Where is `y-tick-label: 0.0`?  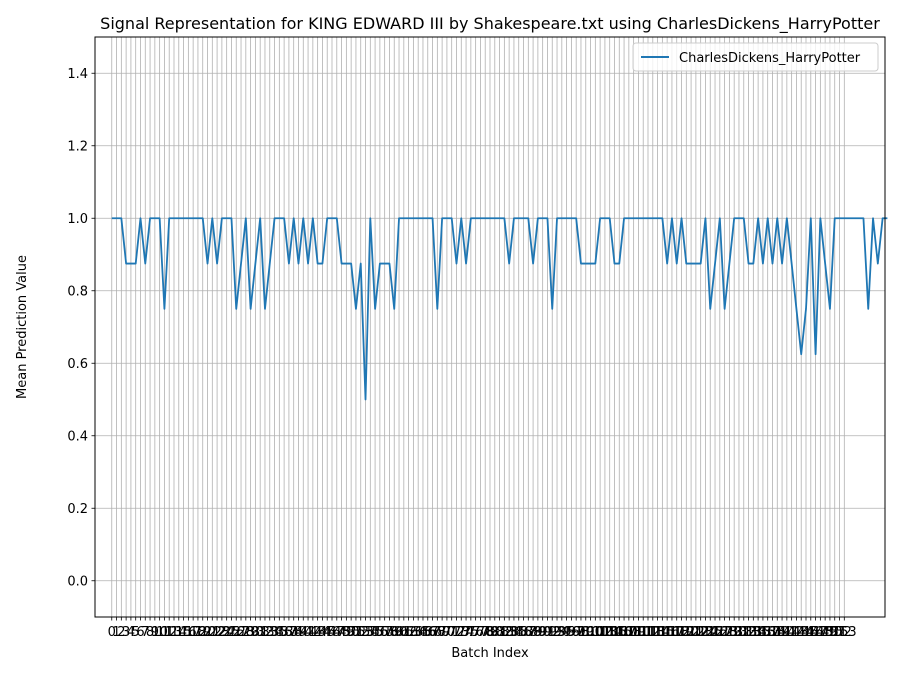 y-tick-label: 0.0 is located at coordinates (77, 581).